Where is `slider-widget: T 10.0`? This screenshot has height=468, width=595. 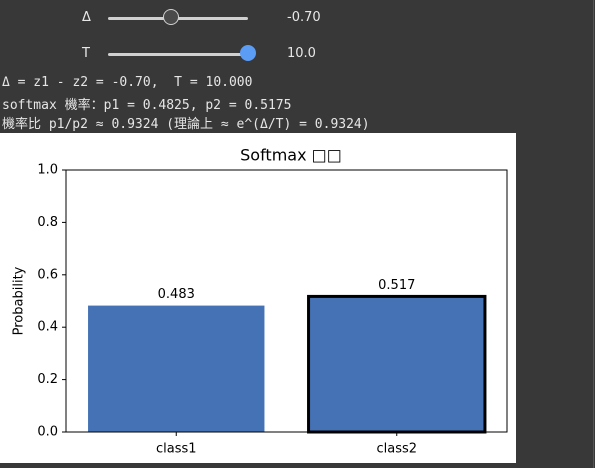
slider-widget: T 10.0 is located at coordinates (180, 54).